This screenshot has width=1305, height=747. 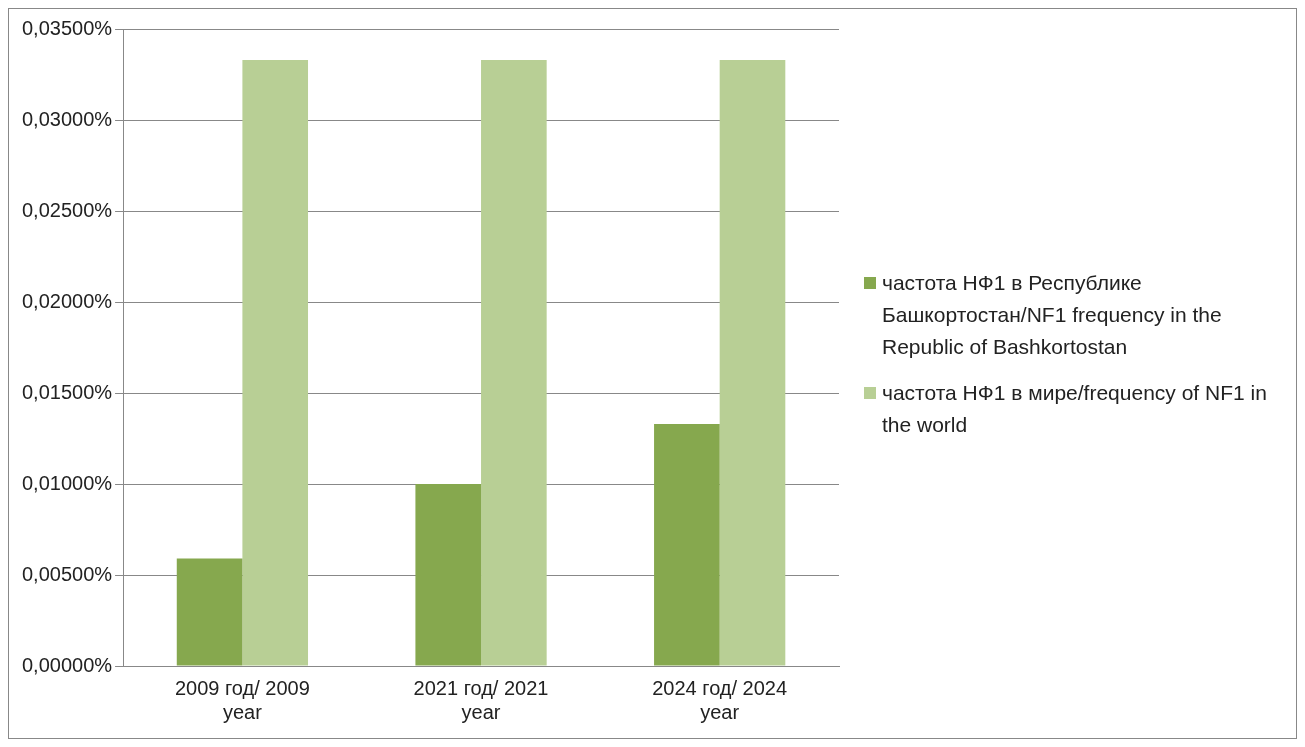 I want to click on x-tick-label: 2009 год/ 2009 year, so click(x=242, y=699).